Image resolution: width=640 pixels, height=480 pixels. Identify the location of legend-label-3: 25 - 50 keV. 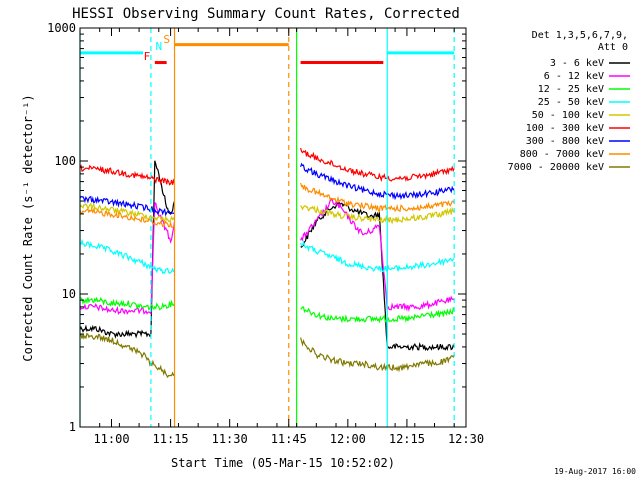
(571, 102).